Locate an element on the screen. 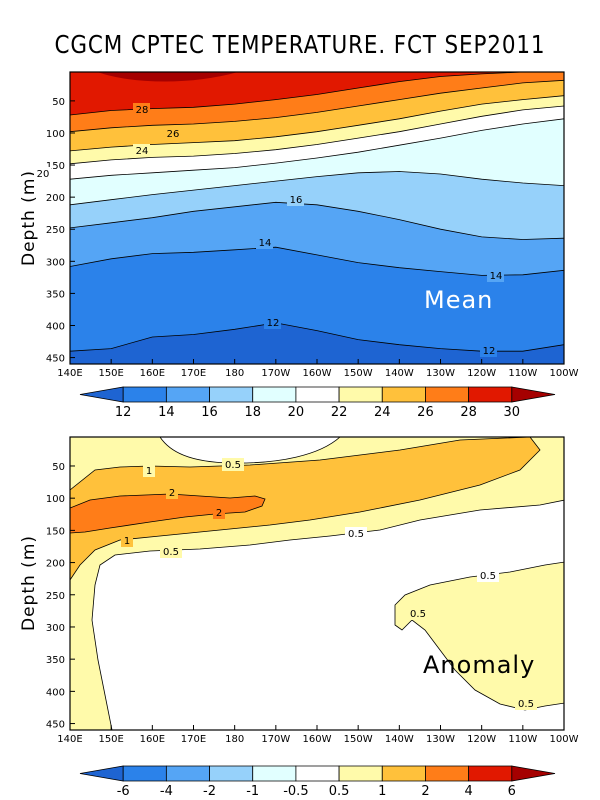 The width and height of the screenshot is (600, 800). x-tick-label: 110W is located at coordinates (522, 739).